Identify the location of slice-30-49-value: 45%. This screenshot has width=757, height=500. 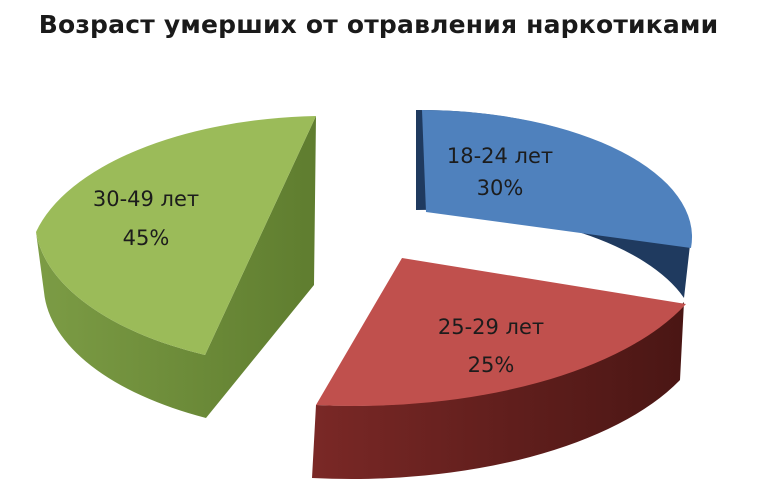
(146, 238).